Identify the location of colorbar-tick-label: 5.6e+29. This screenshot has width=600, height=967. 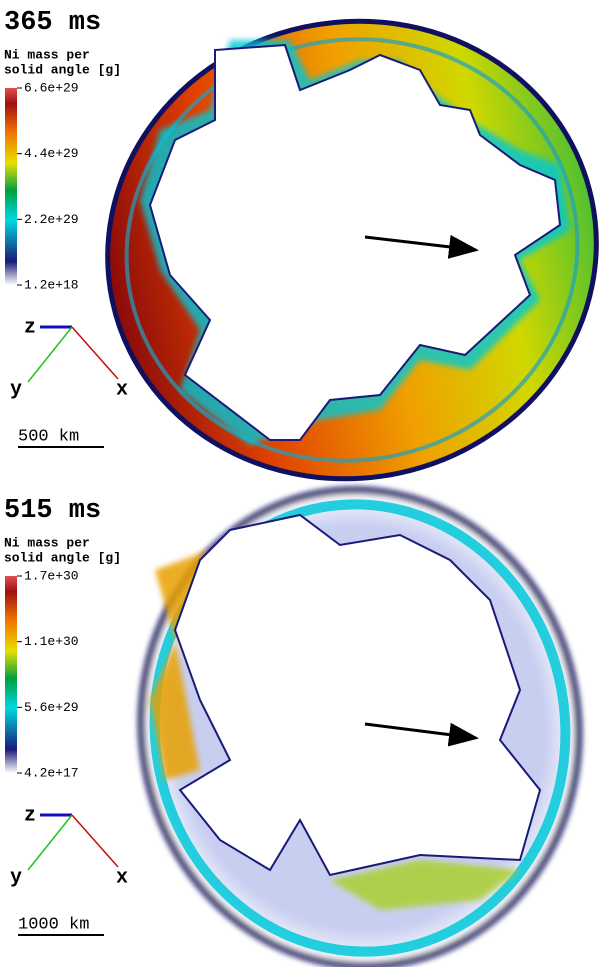
(51, 707).